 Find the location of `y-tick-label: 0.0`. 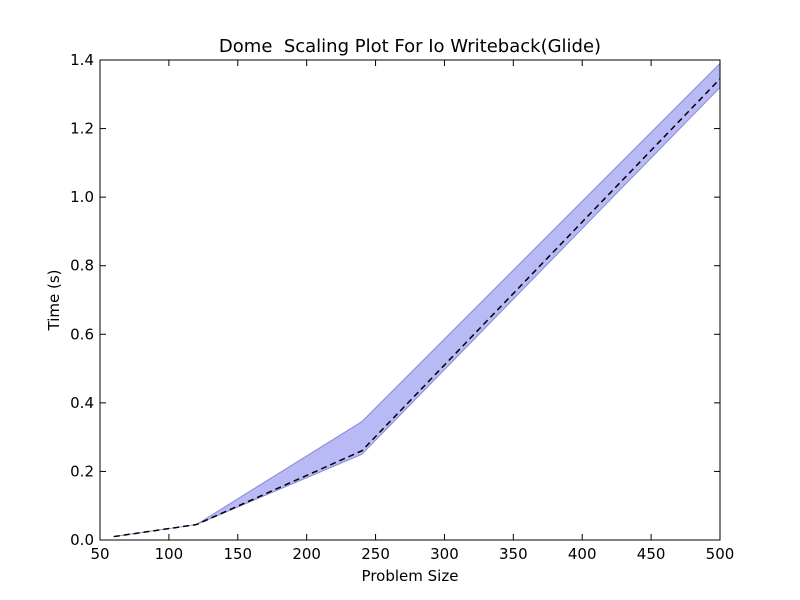

y-tick-label: 0.0 is located at coordinates (82, 540).